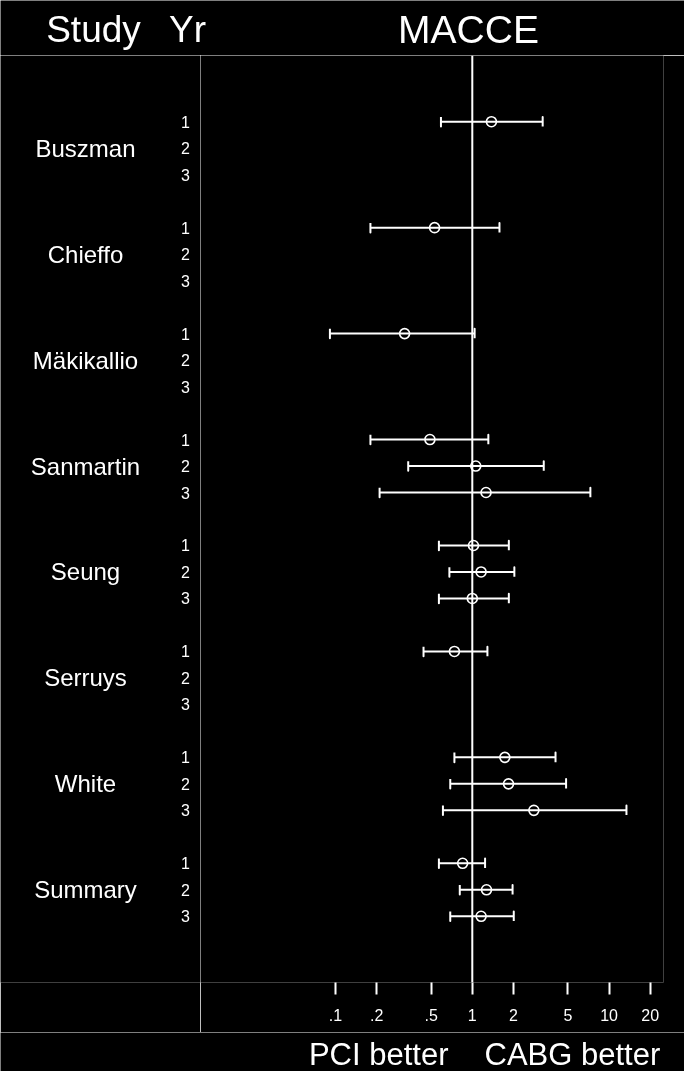 Image resolution: width=684 pixels, height=1071 pixels. I want to click on x-tick-label: 10, so click(609, 1015).